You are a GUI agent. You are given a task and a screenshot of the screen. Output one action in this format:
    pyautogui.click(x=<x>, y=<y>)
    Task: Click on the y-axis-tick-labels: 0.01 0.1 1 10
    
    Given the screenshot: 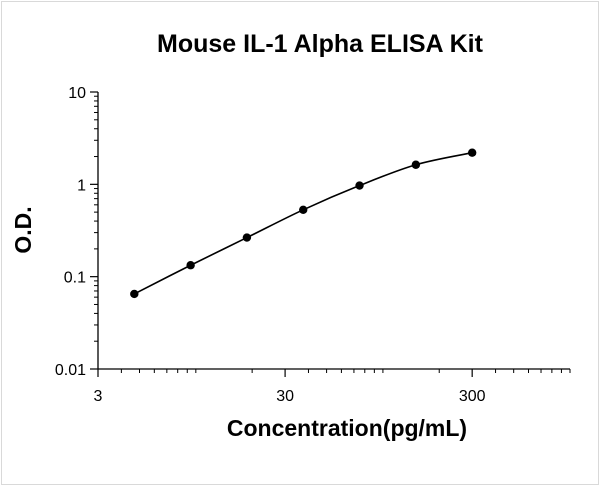 What is the action you would take?
    pyautogui.click(x=70, y=232)
    